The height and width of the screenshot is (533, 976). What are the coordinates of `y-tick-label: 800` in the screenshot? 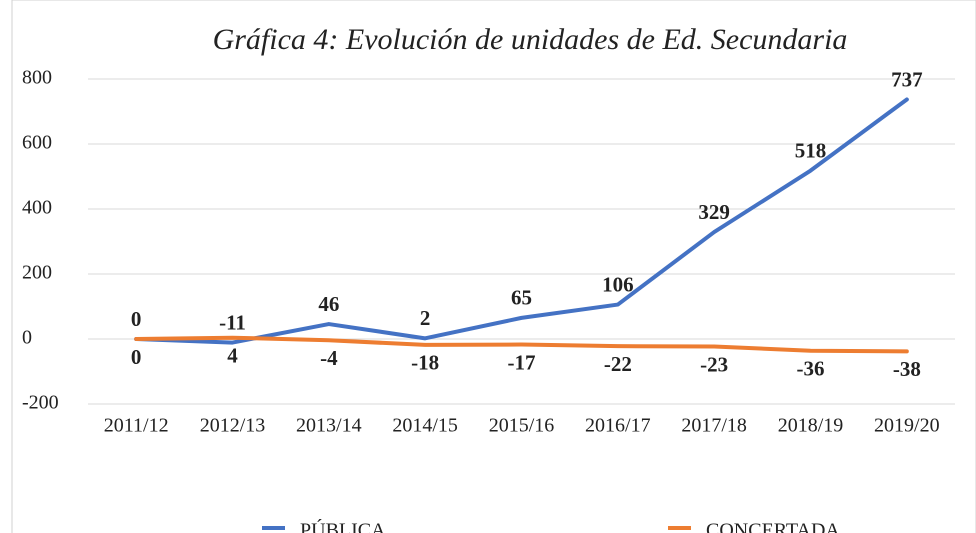 It's located at (37, 78).